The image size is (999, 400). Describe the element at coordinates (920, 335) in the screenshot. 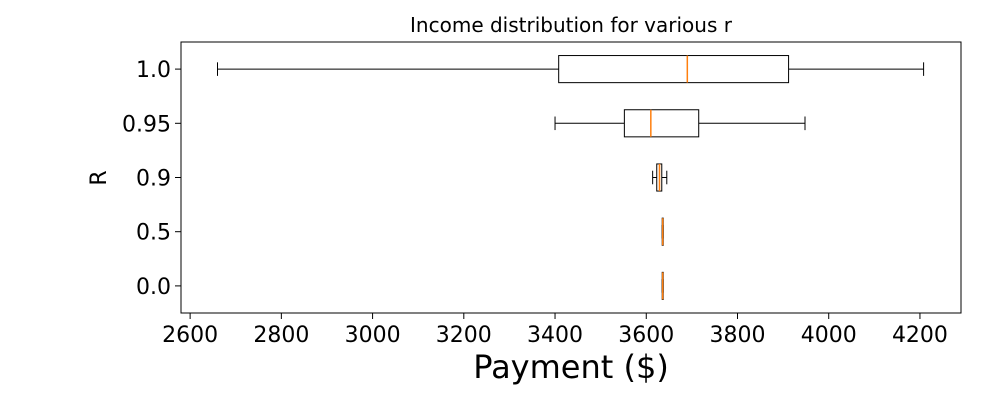

I see `x-tick-label: 4200` at that location.